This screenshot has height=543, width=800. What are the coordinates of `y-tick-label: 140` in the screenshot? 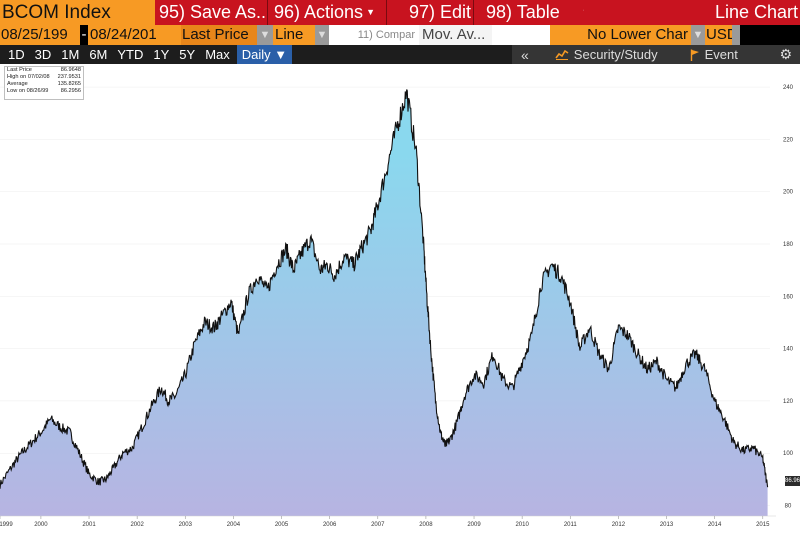 It's located at (788, 350).